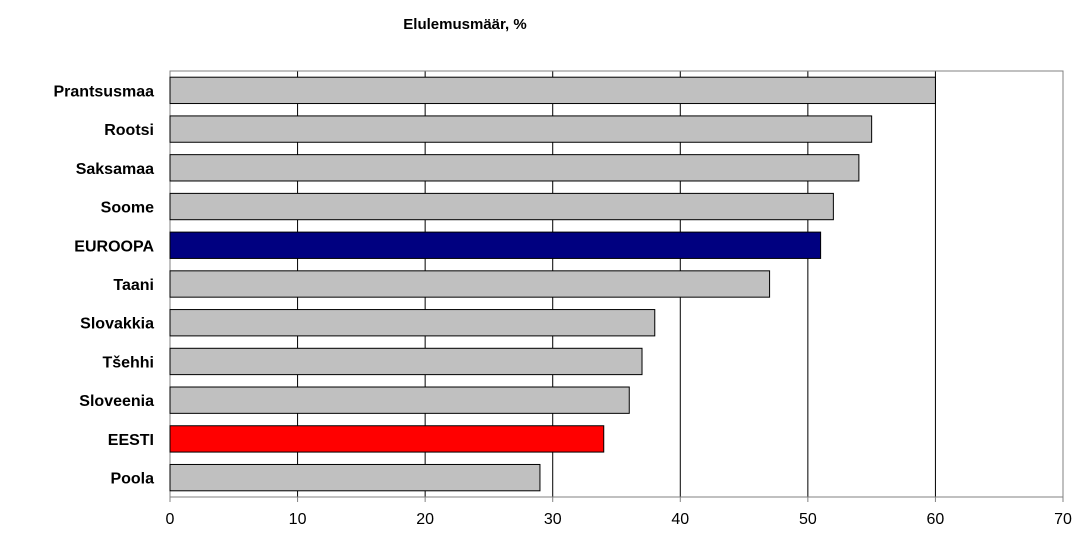 The image size is (1079, 539). Describe the element at coordinates (1063, 519) in the screenshot. I see `x-tick-label: 70` at that location.